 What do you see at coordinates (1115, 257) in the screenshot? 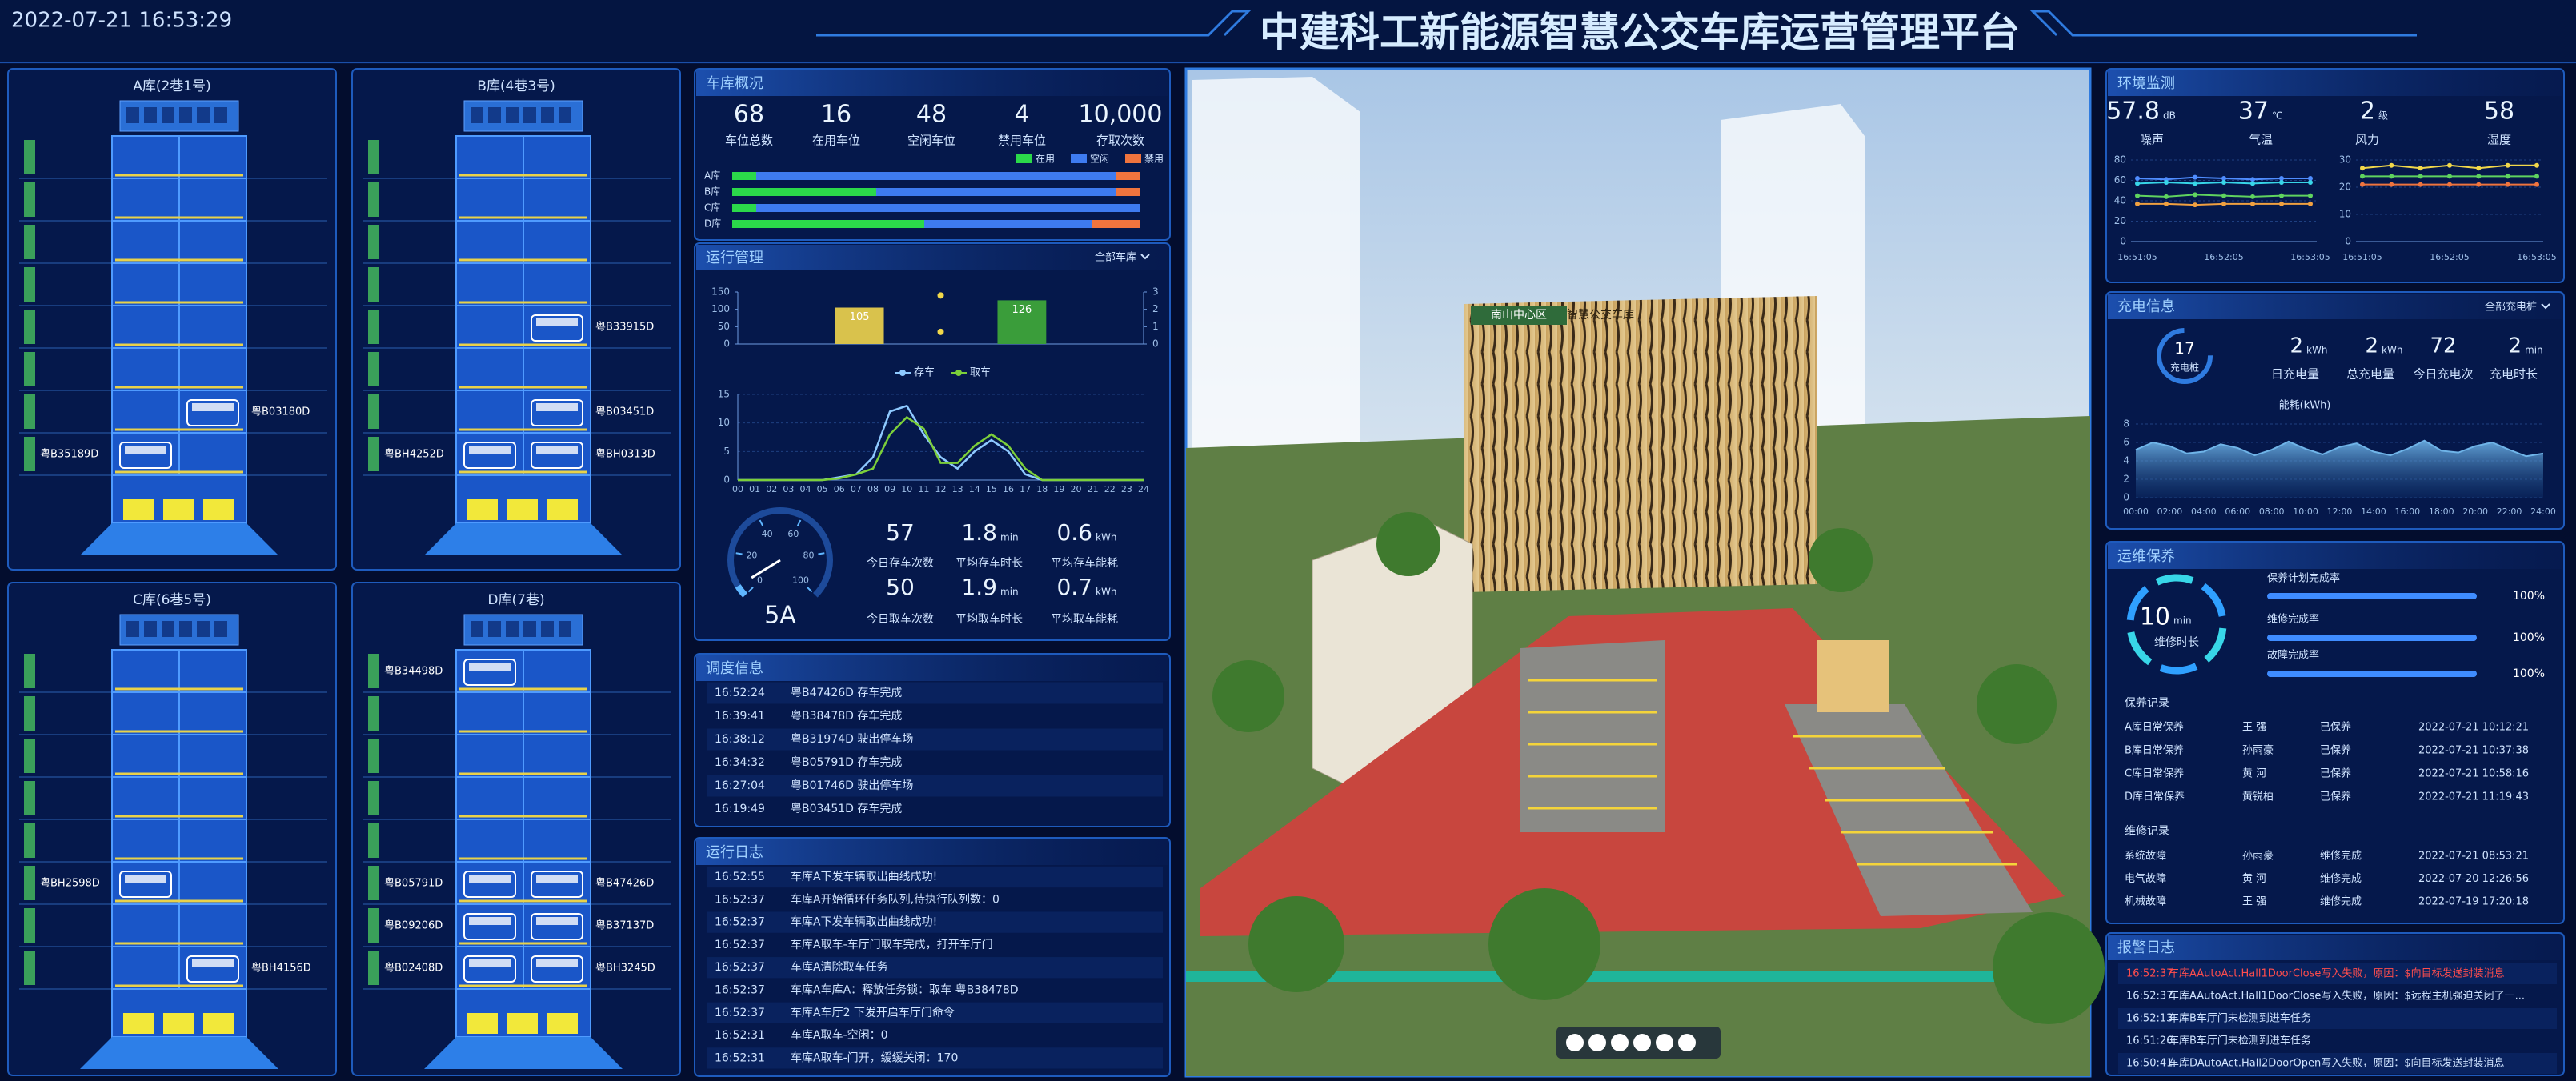
I see `dropdown: 全部车库` at bounding box center [1115, 257].